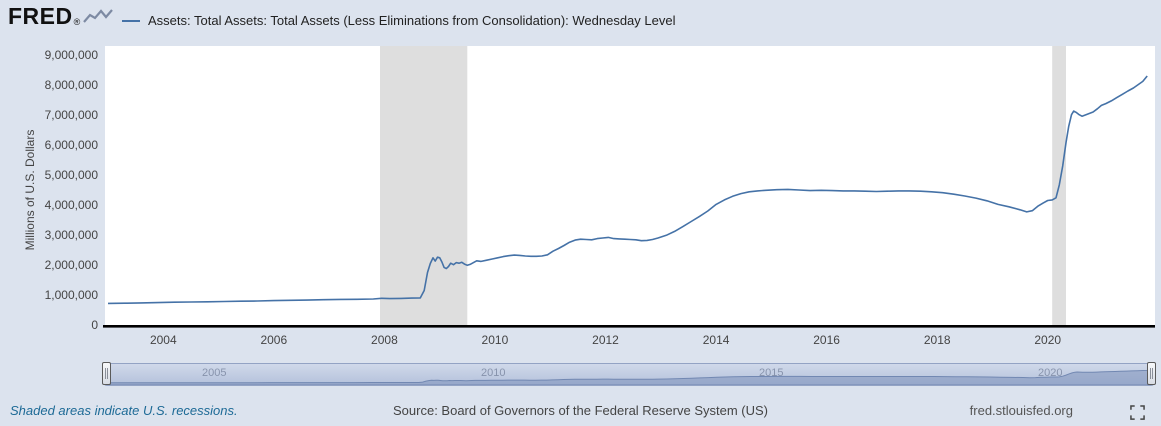 The width and height of the screenshot is (1161, 426). I want to click on recession-note-link: Shaded areas indicate U.S. recessions., so click(124, 410).